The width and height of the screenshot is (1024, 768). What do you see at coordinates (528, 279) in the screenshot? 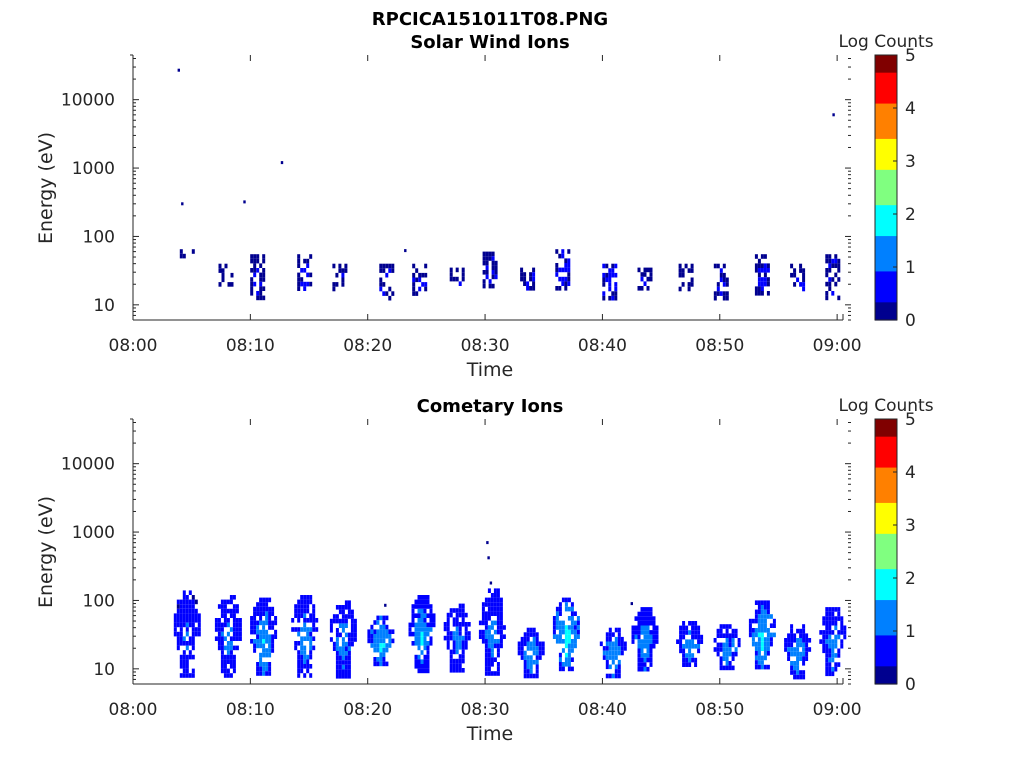
I see `ion-burst` at bounding box center [528, 279].